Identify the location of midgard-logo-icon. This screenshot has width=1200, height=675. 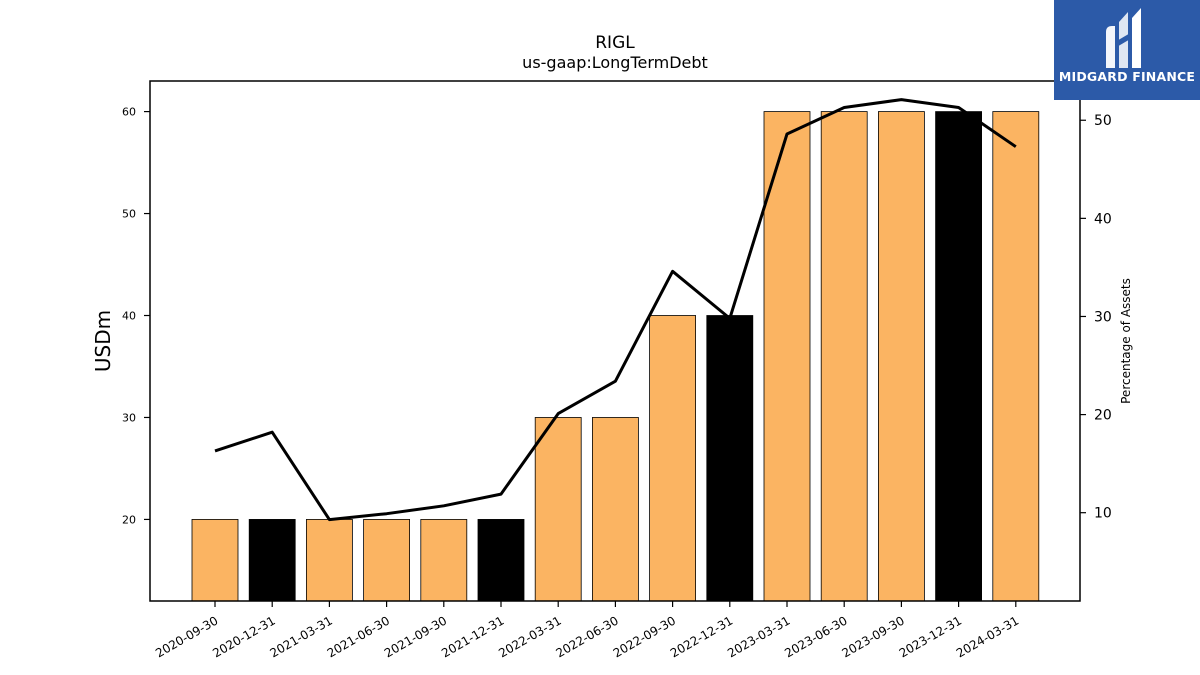
(1123, 38).